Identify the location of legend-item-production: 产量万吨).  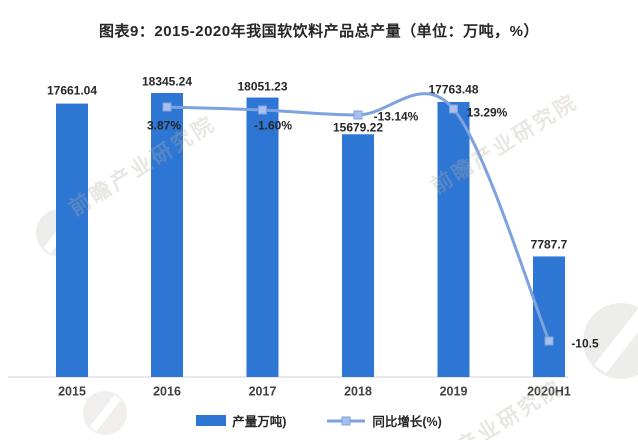
(241, 420).